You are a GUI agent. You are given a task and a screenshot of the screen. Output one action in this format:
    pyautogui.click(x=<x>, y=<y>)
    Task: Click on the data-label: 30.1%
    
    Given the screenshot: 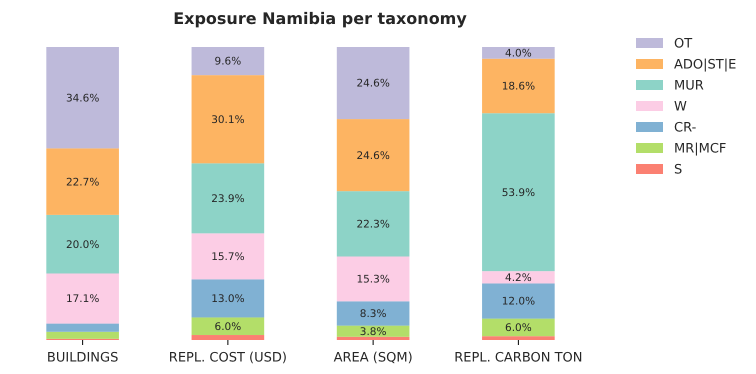 What is the action you would take?
    pyautogui.click(x=228, y=120)
    